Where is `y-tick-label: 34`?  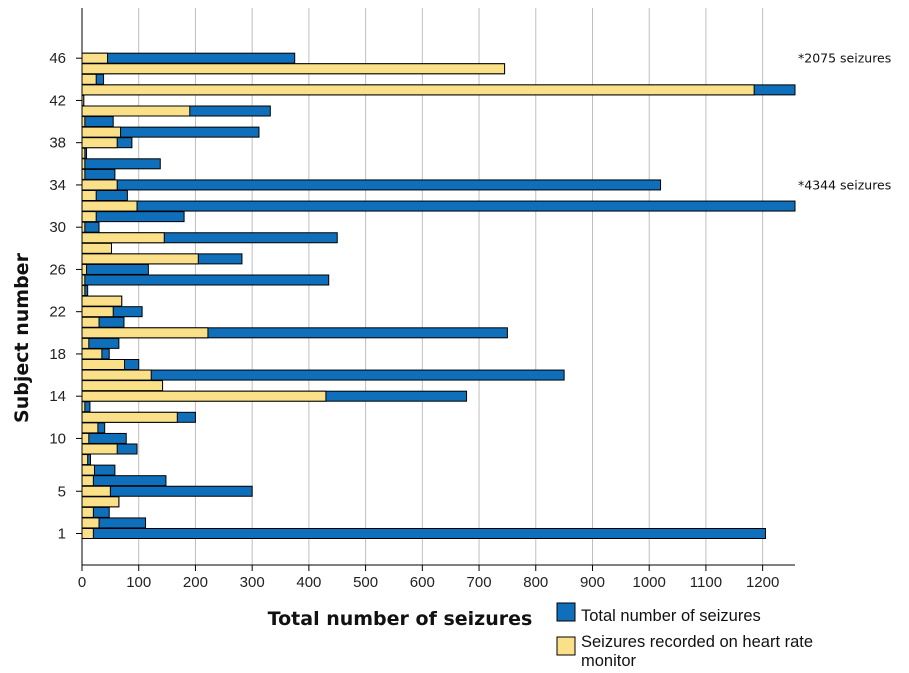
y-tick-label: 34 is located at coordinates (57, 185).